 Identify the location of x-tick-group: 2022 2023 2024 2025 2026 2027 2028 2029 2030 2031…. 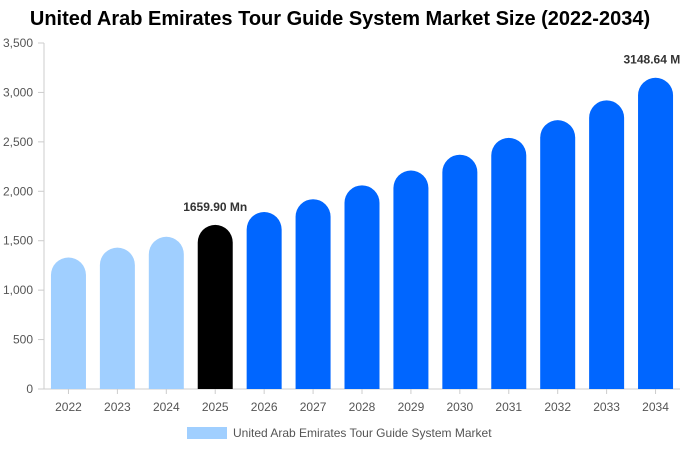
(362, 401).